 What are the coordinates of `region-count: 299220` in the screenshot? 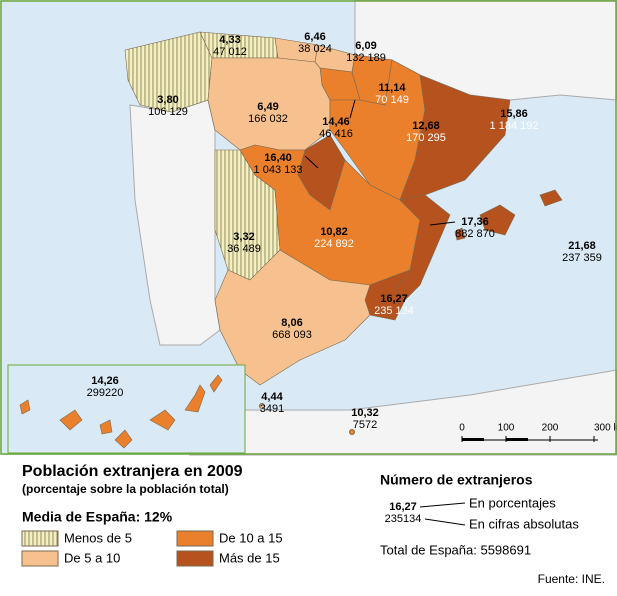 It's located at (105, 393).